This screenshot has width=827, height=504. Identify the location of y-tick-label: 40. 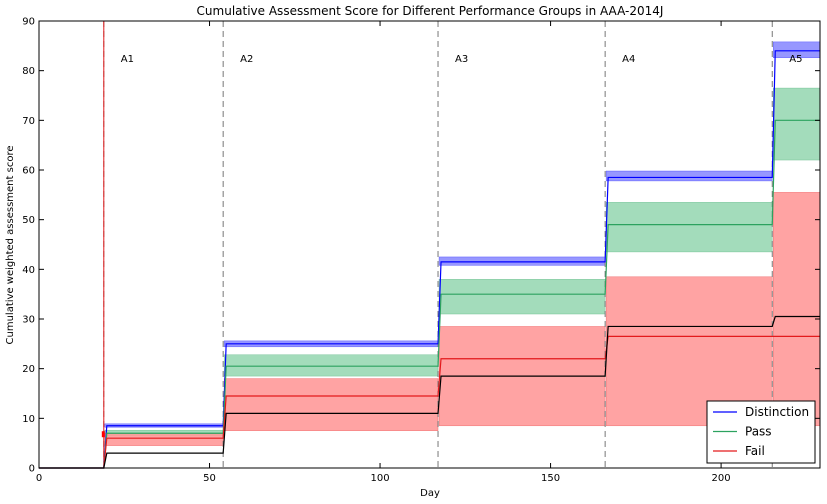
(28, 270).